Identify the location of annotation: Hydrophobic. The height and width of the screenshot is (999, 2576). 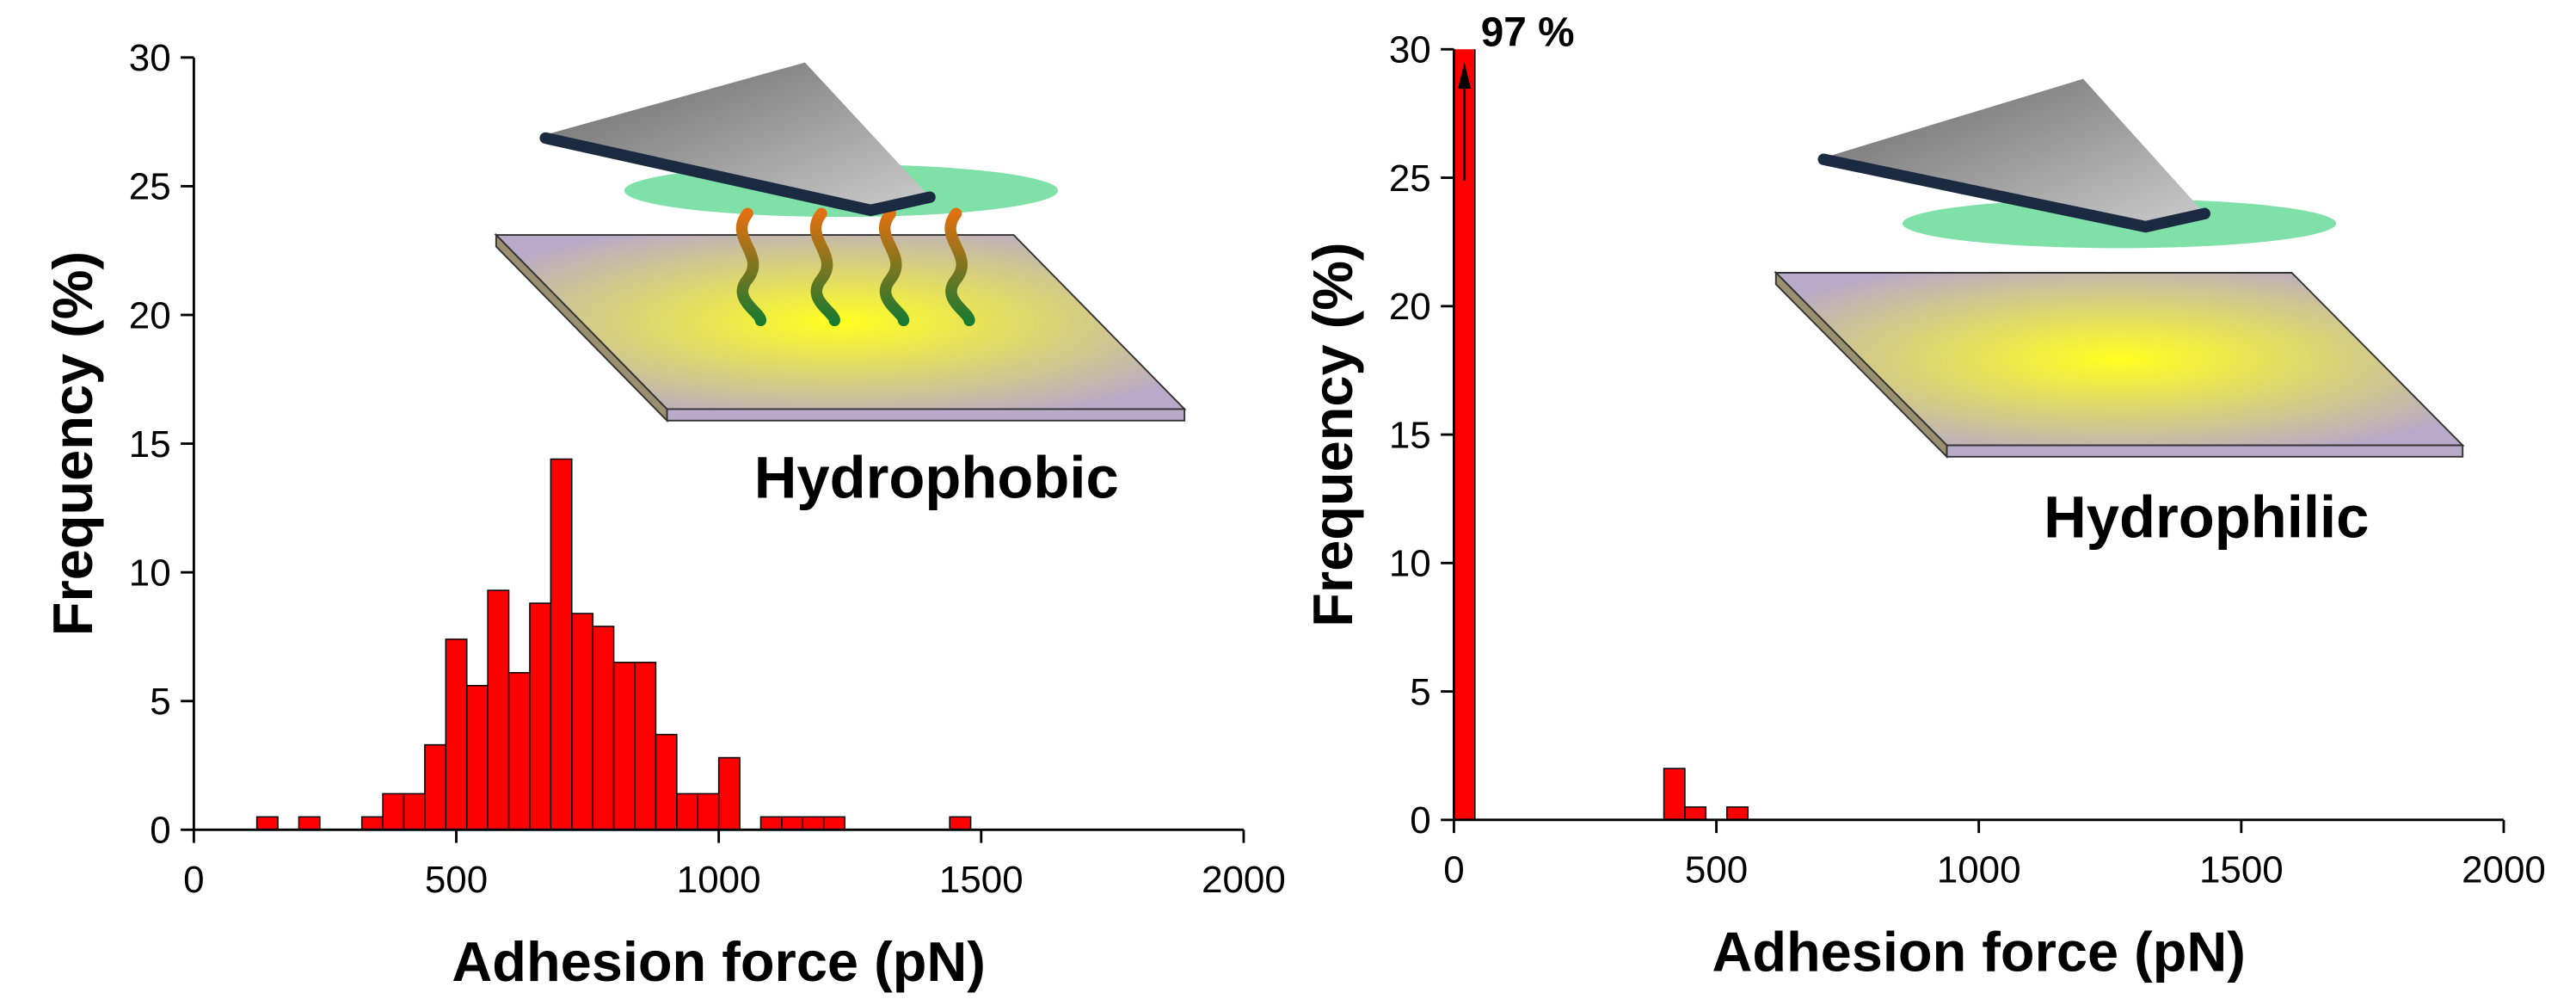
(936, 478).